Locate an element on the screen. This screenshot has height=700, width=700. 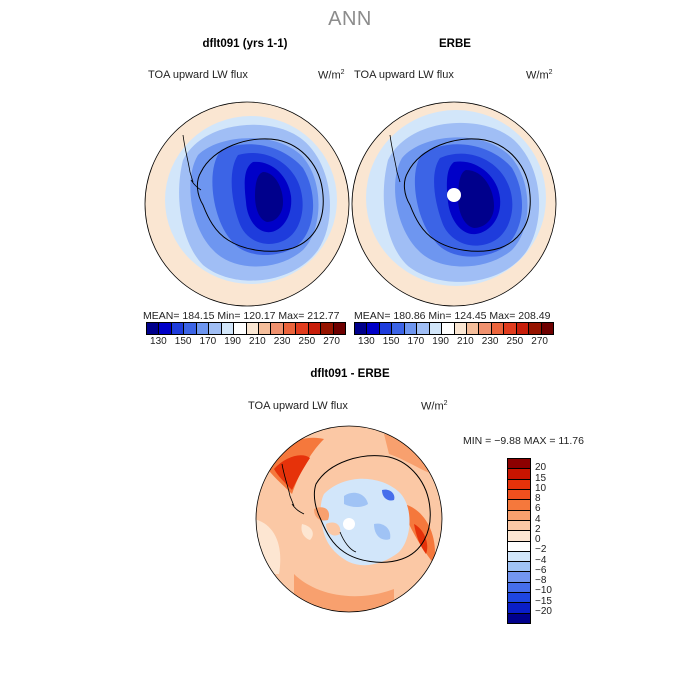
diff-stats: MIN = −9.88 MAX = 11.76 is located at coordinates (523, 441).